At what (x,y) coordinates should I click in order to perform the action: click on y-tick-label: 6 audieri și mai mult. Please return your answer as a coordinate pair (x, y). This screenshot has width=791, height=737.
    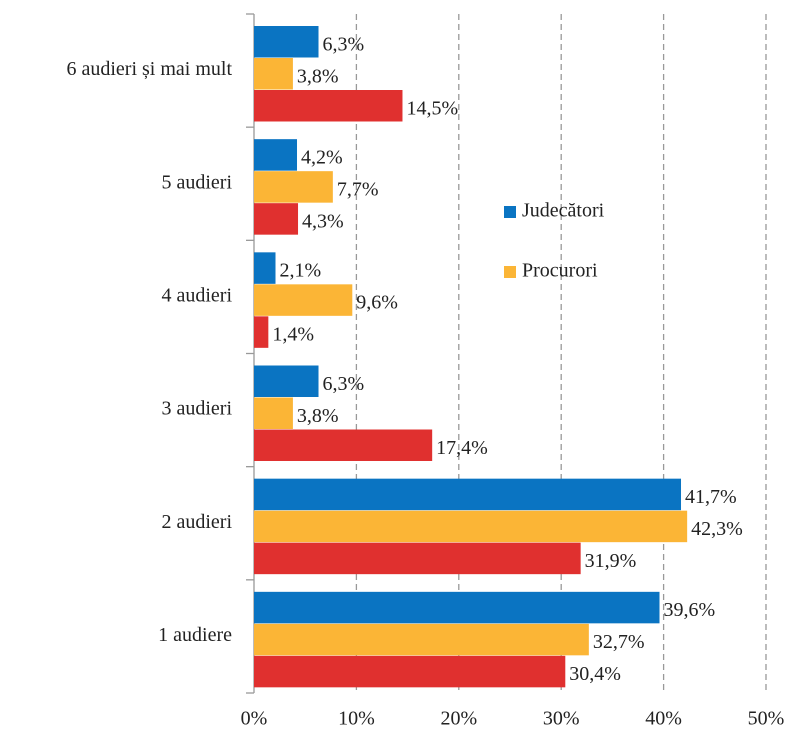
    Looking at the image, I should click on (149, 69).